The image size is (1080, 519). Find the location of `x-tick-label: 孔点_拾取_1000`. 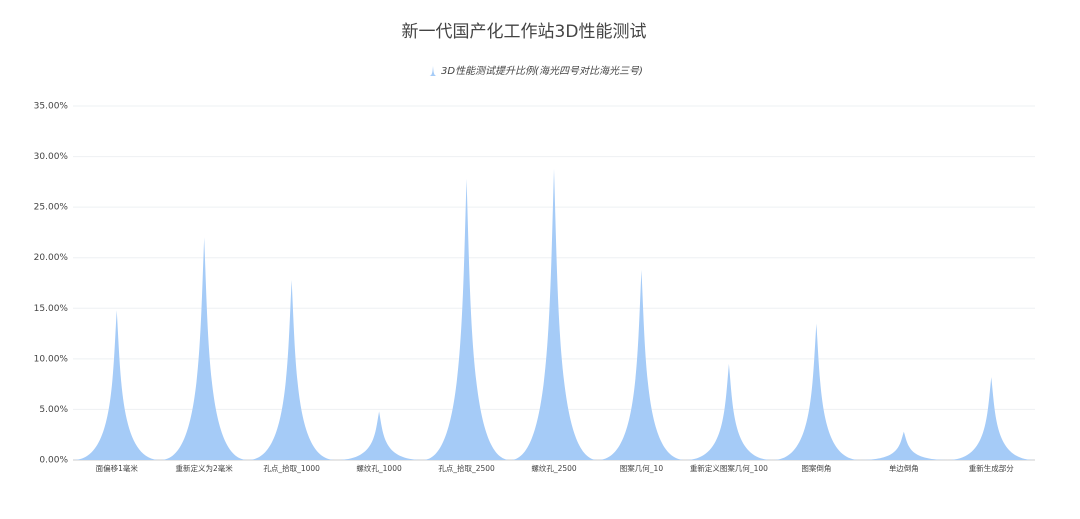

x-tick-label: 孔点_拾取_1000 is located at coordinates (291, 468).